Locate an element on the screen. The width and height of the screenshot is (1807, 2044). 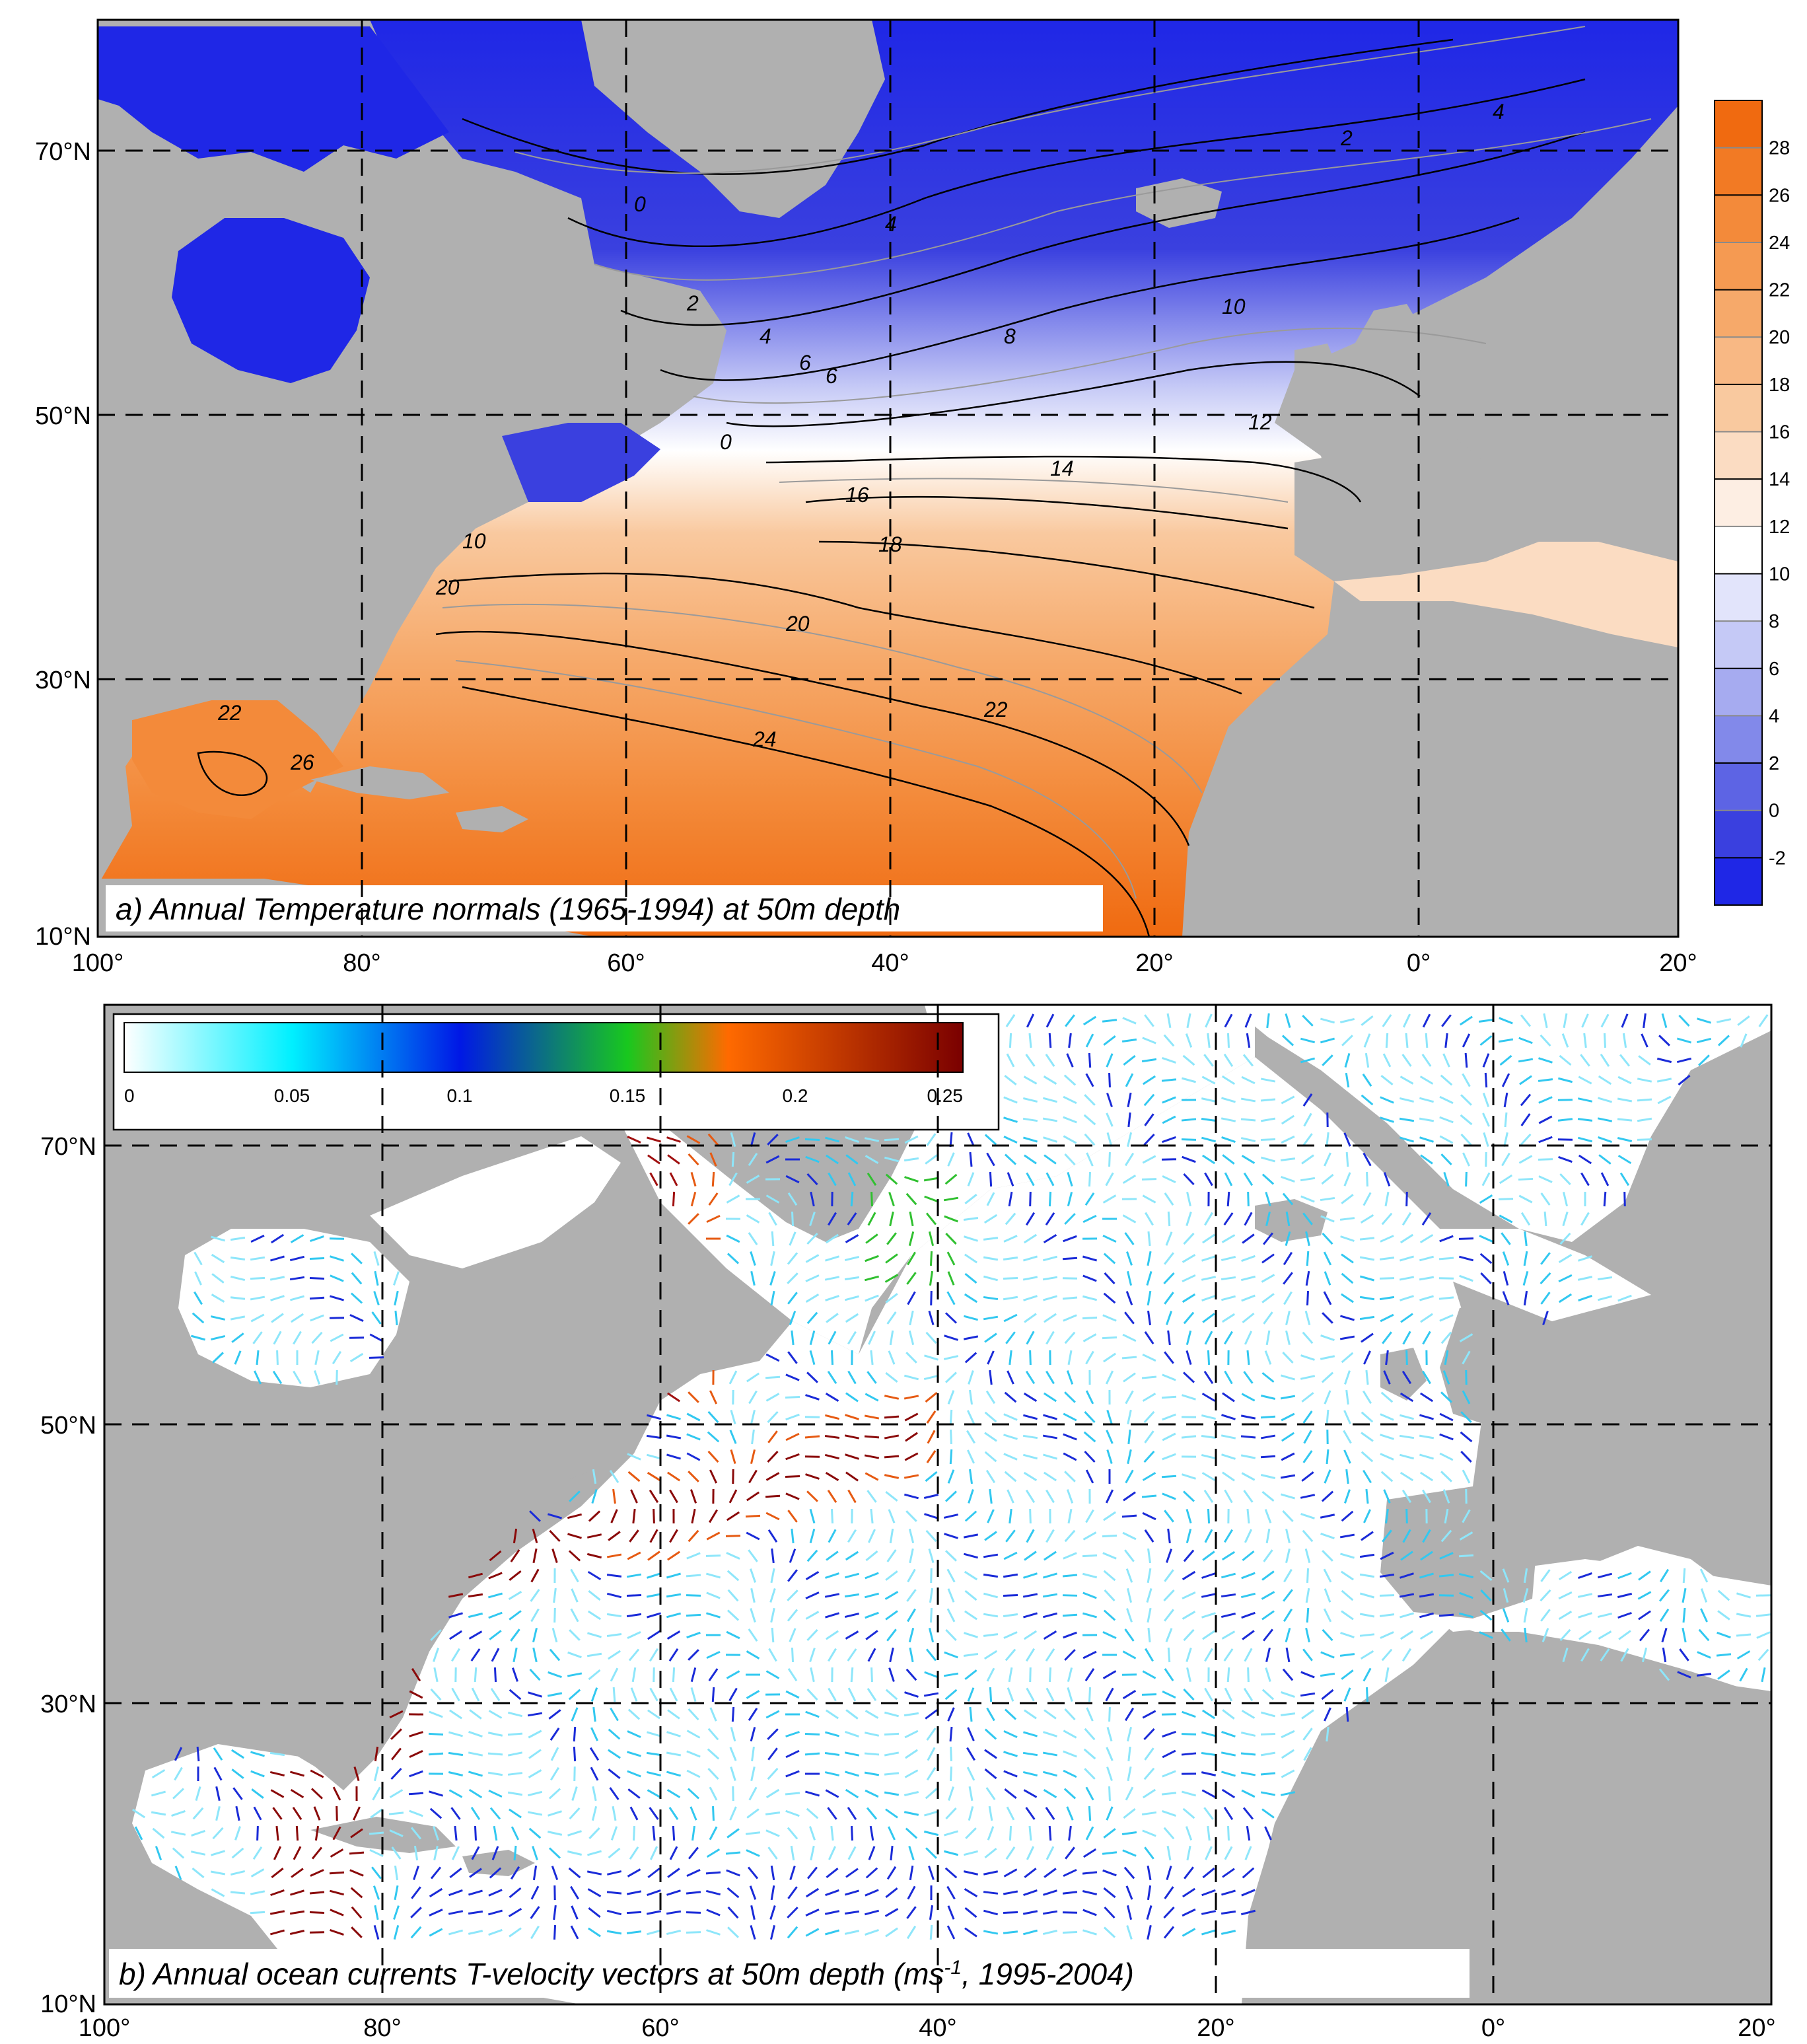
panel-a-y-tick: 30°N is located at coordinates (63, 680).